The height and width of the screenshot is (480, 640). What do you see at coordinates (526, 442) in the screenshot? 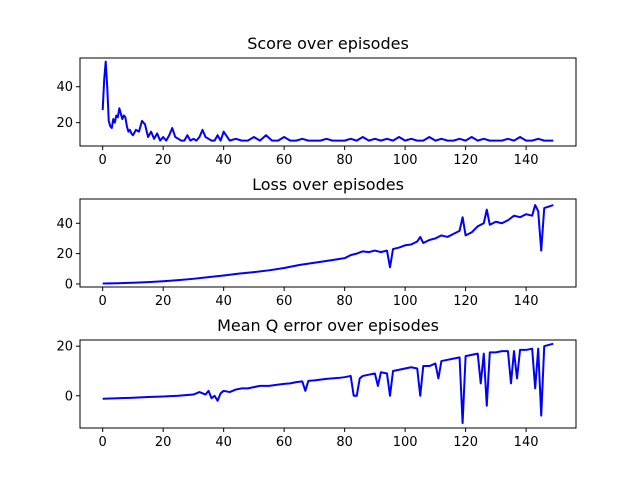
I see `qerror-x-tick-label: 140` at bounding box center [526, 442].